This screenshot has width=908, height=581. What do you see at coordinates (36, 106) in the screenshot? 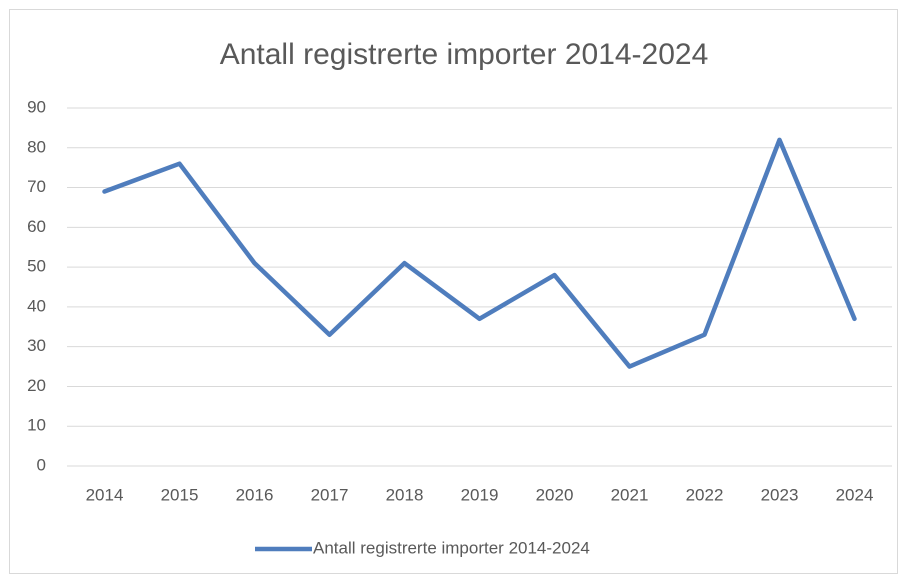
I see `y-tick-label: 90` at bounding box center [36, 106].